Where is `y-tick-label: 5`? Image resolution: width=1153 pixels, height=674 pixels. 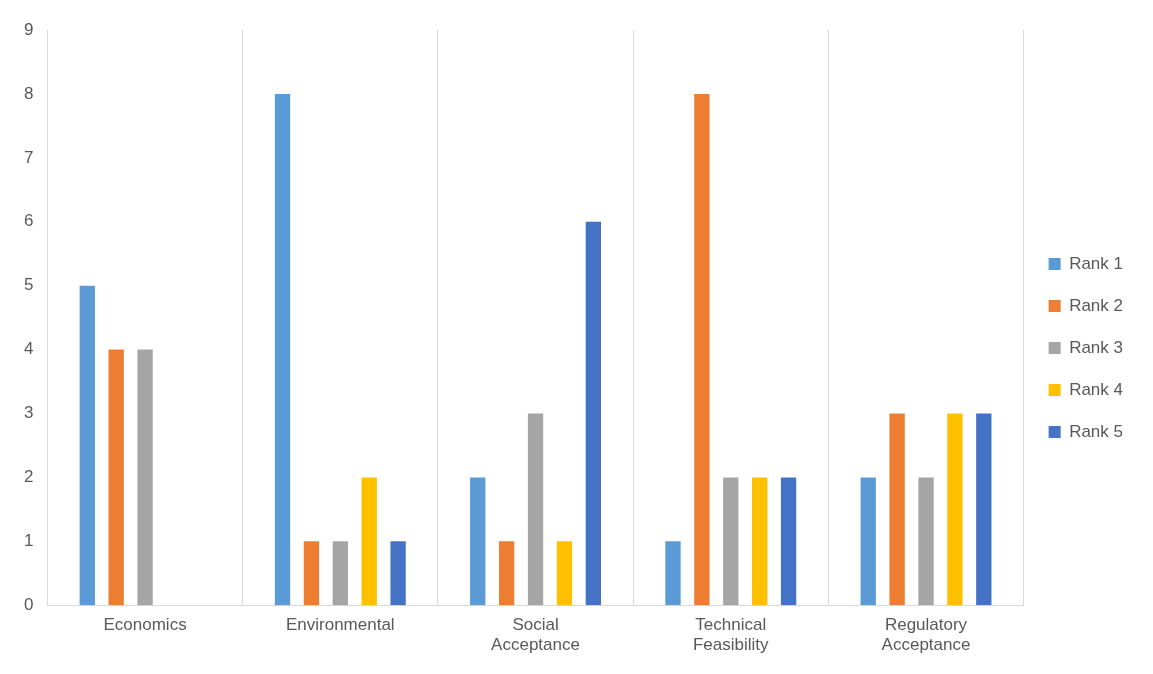
y-tick-label: 5 is located at coordinates (28, 285).